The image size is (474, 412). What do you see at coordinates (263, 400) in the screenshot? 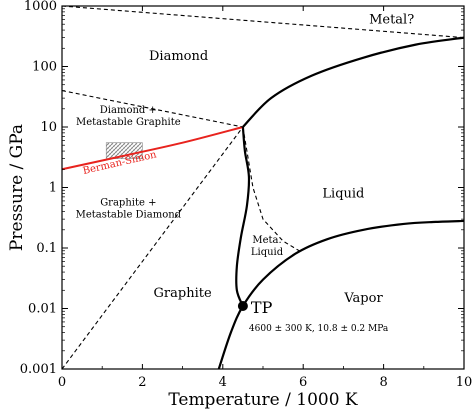
I see `x-axis-title: Temperature / 1000 K` at bounding box center [263, 400].